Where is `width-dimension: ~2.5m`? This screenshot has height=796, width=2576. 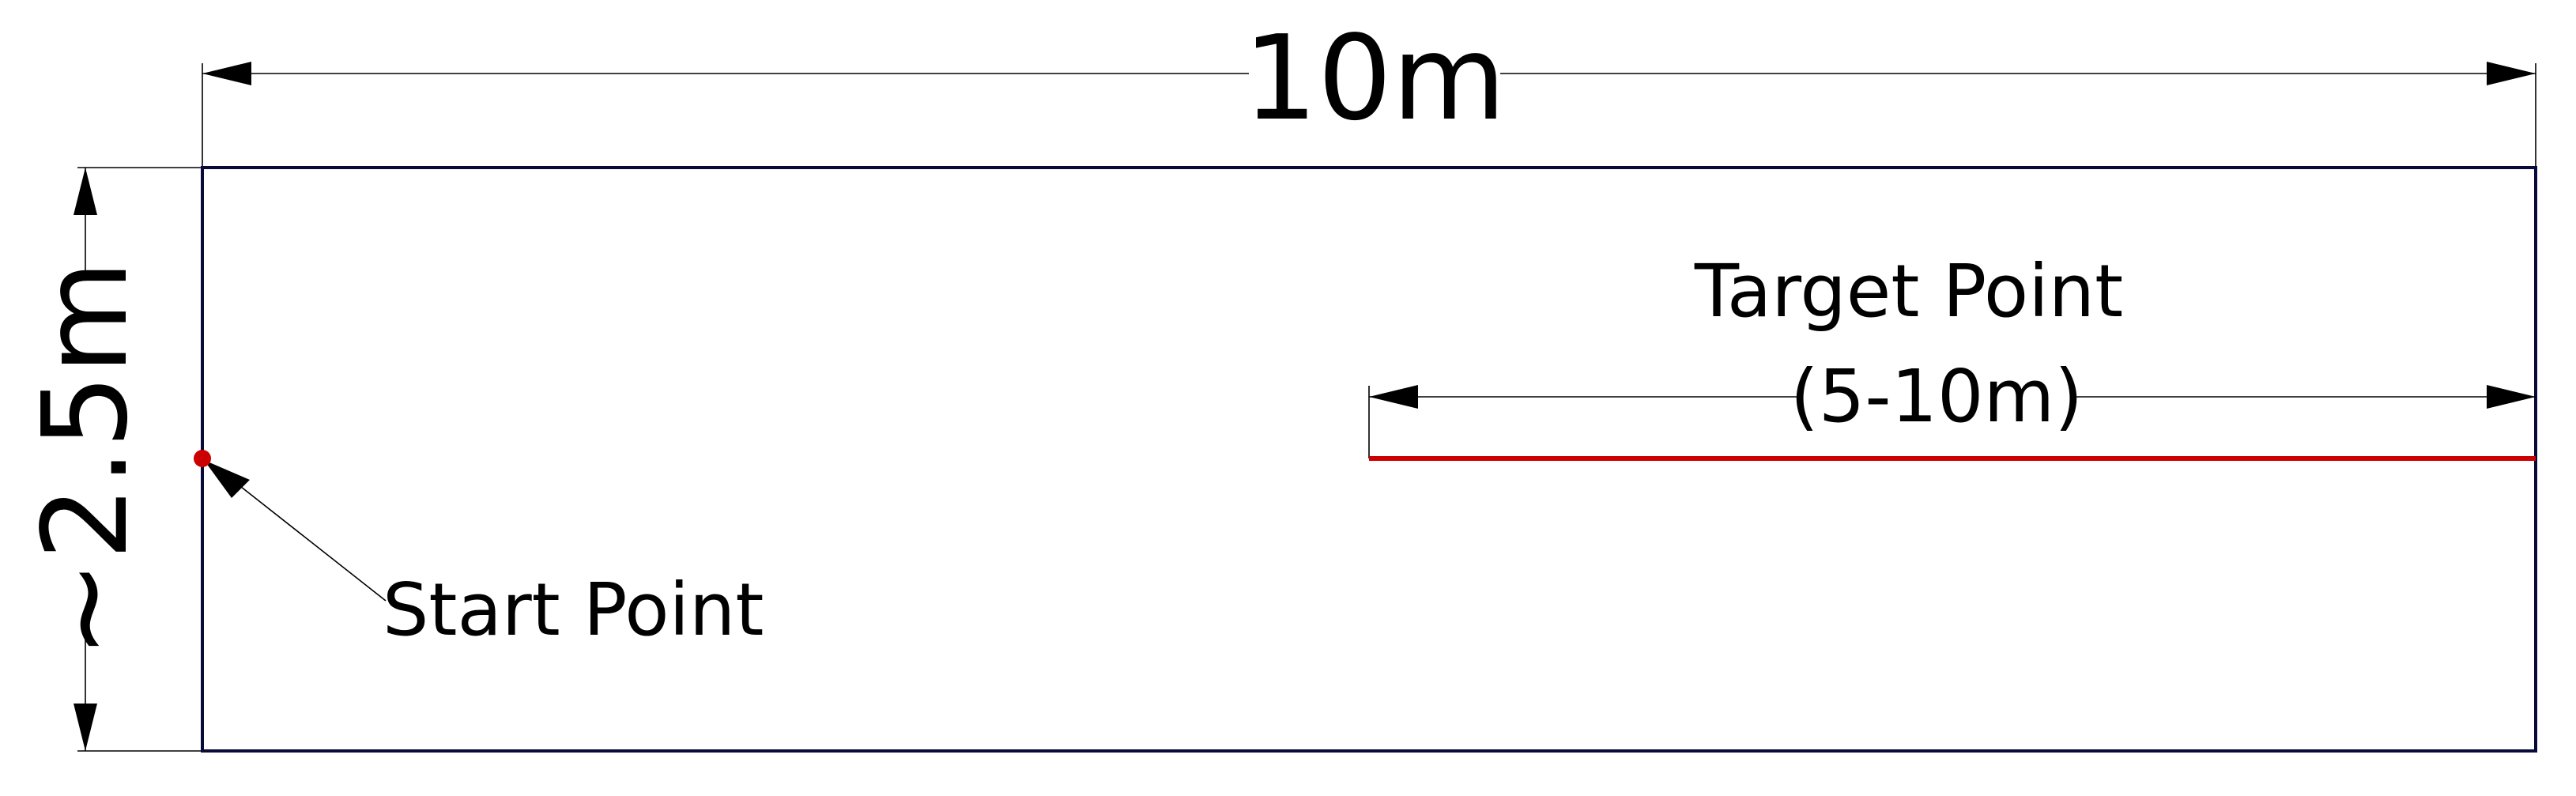 width-dimension: ~2.5m is located at coordinates (109, 459).